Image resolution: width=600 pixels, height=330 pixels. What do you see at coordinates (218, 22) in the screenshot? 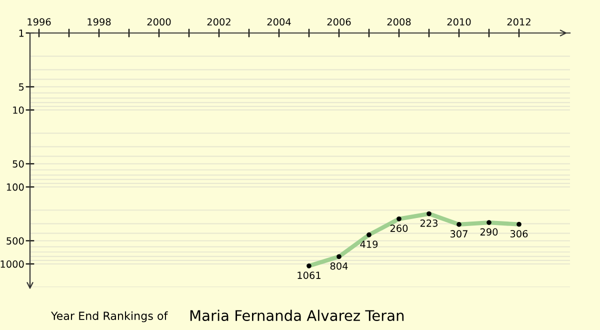
I see `x-tick-label: 2002` at bounding box center [218, 22].